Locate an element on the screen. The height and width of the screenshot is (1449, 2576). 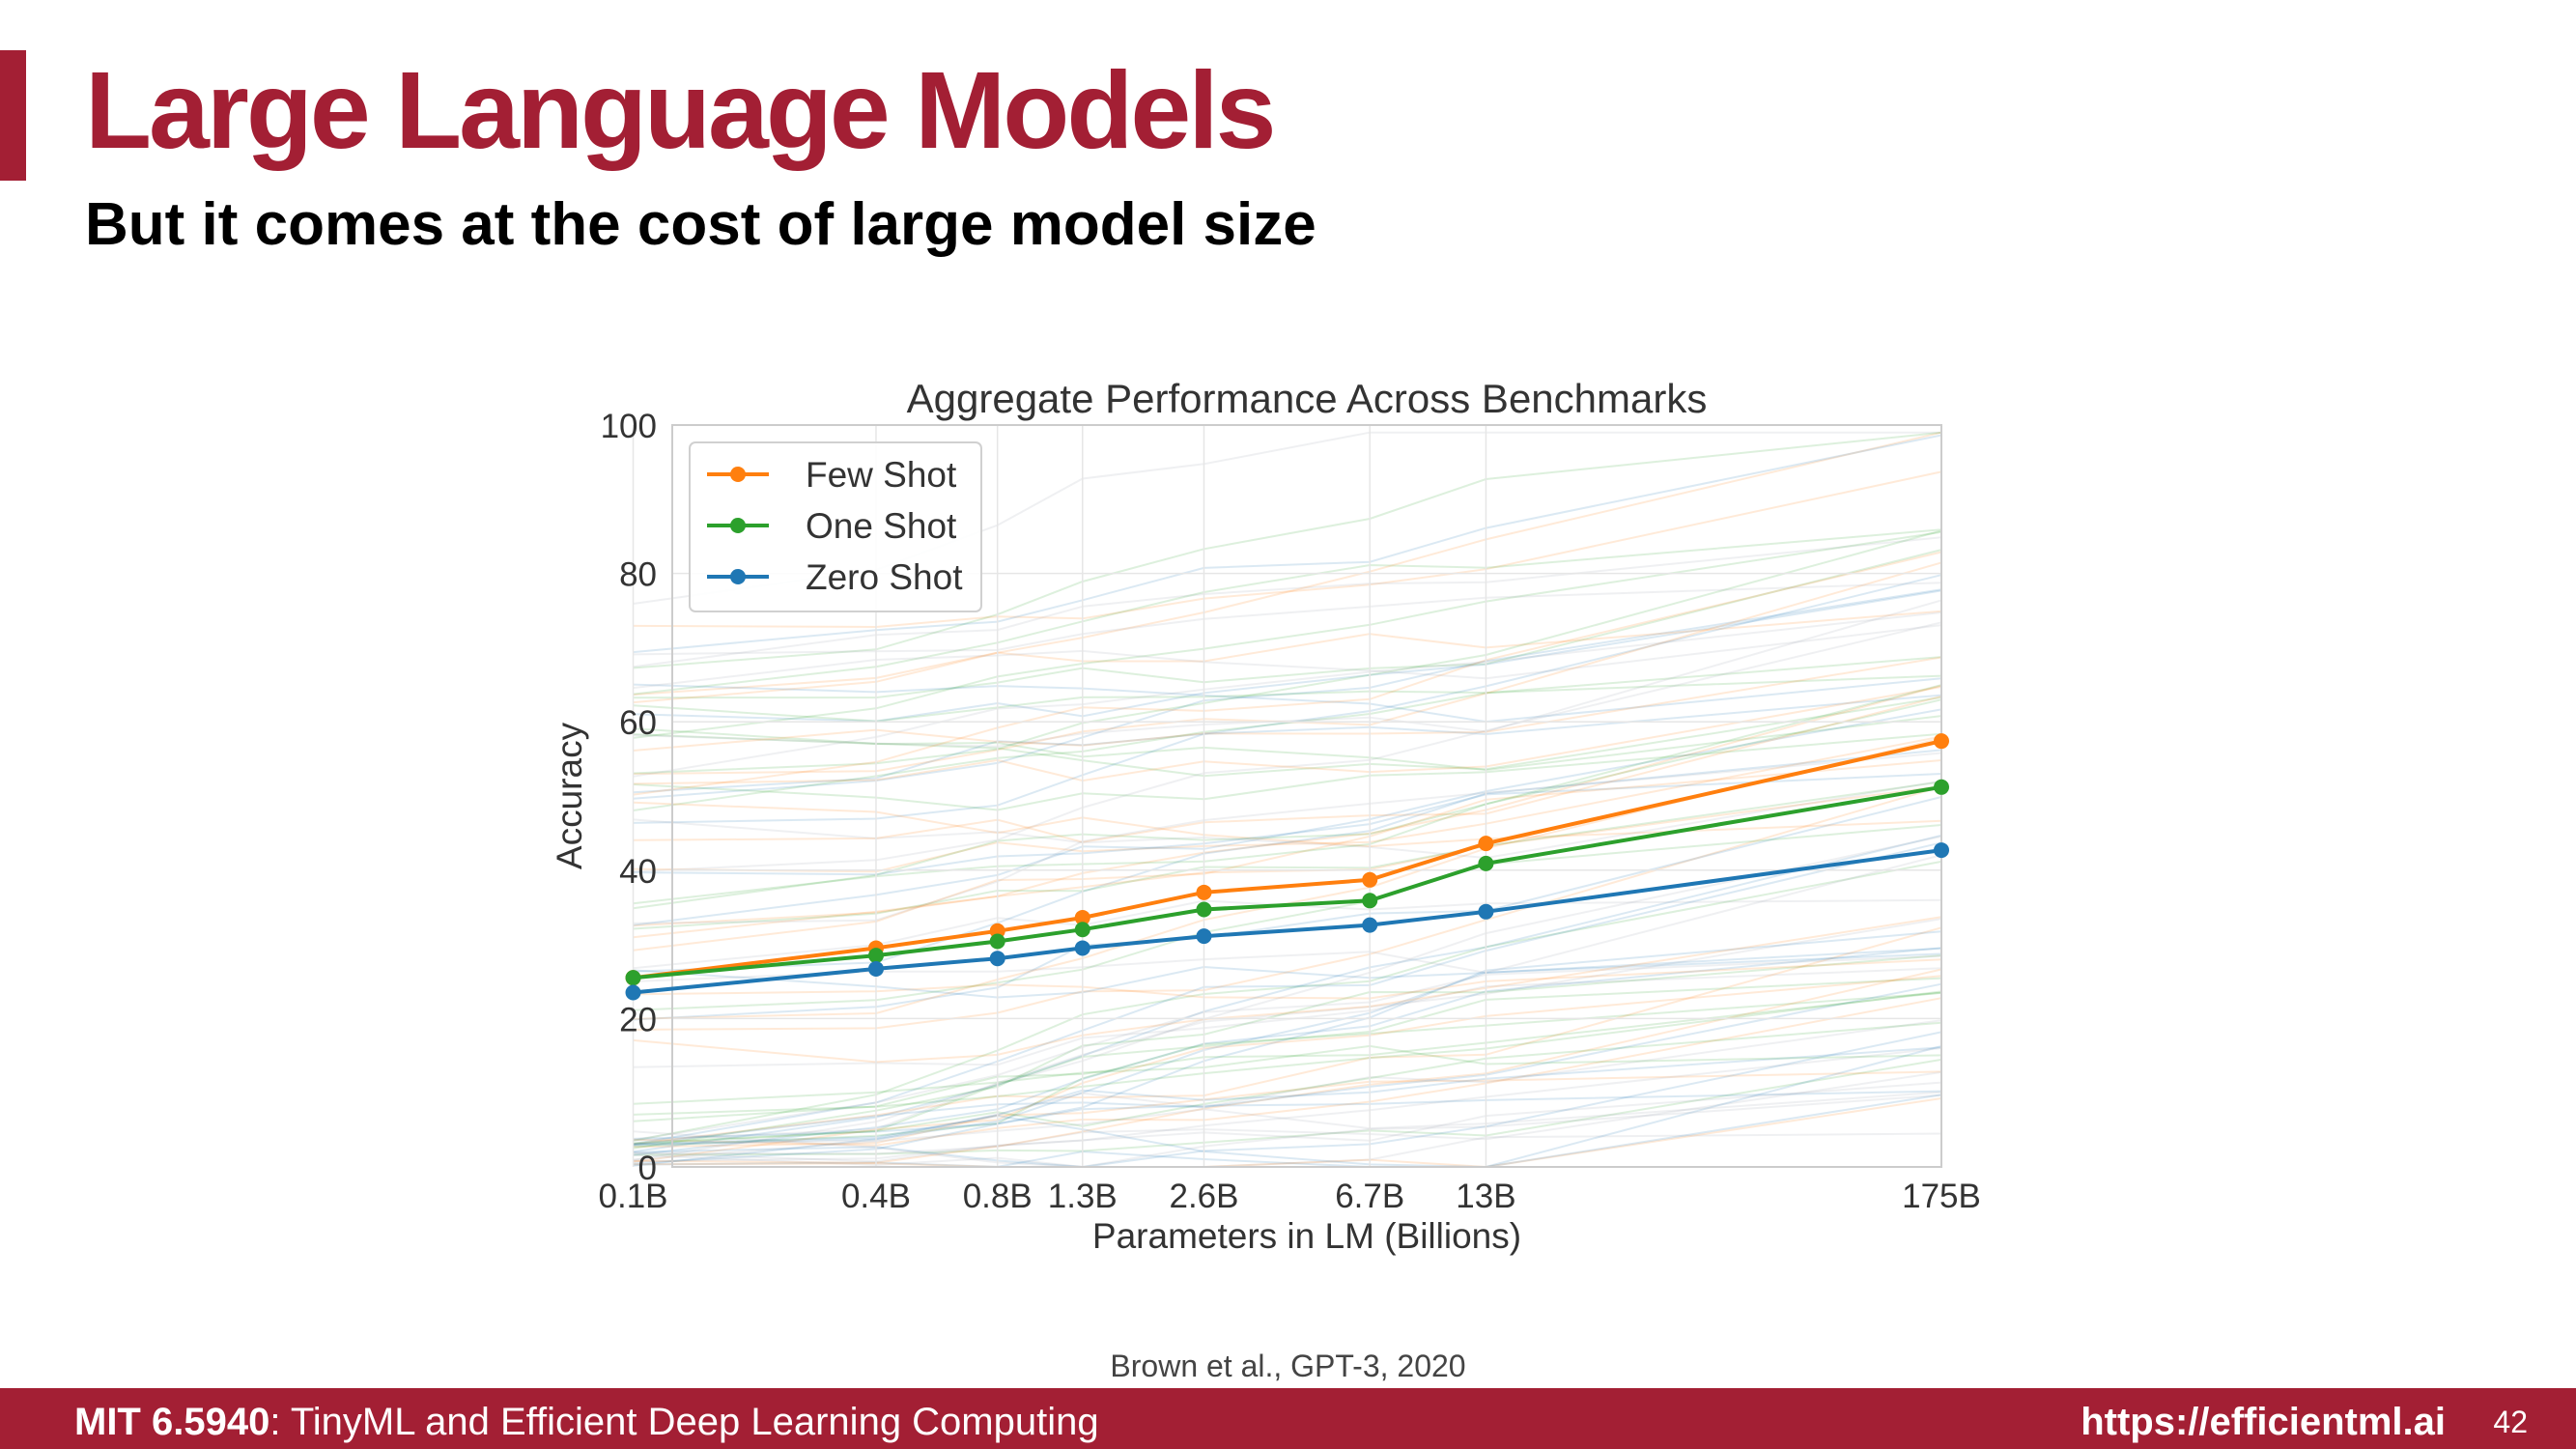
legend: Few Shot One Shot Zero Shot is located at coordinates (835, 526).